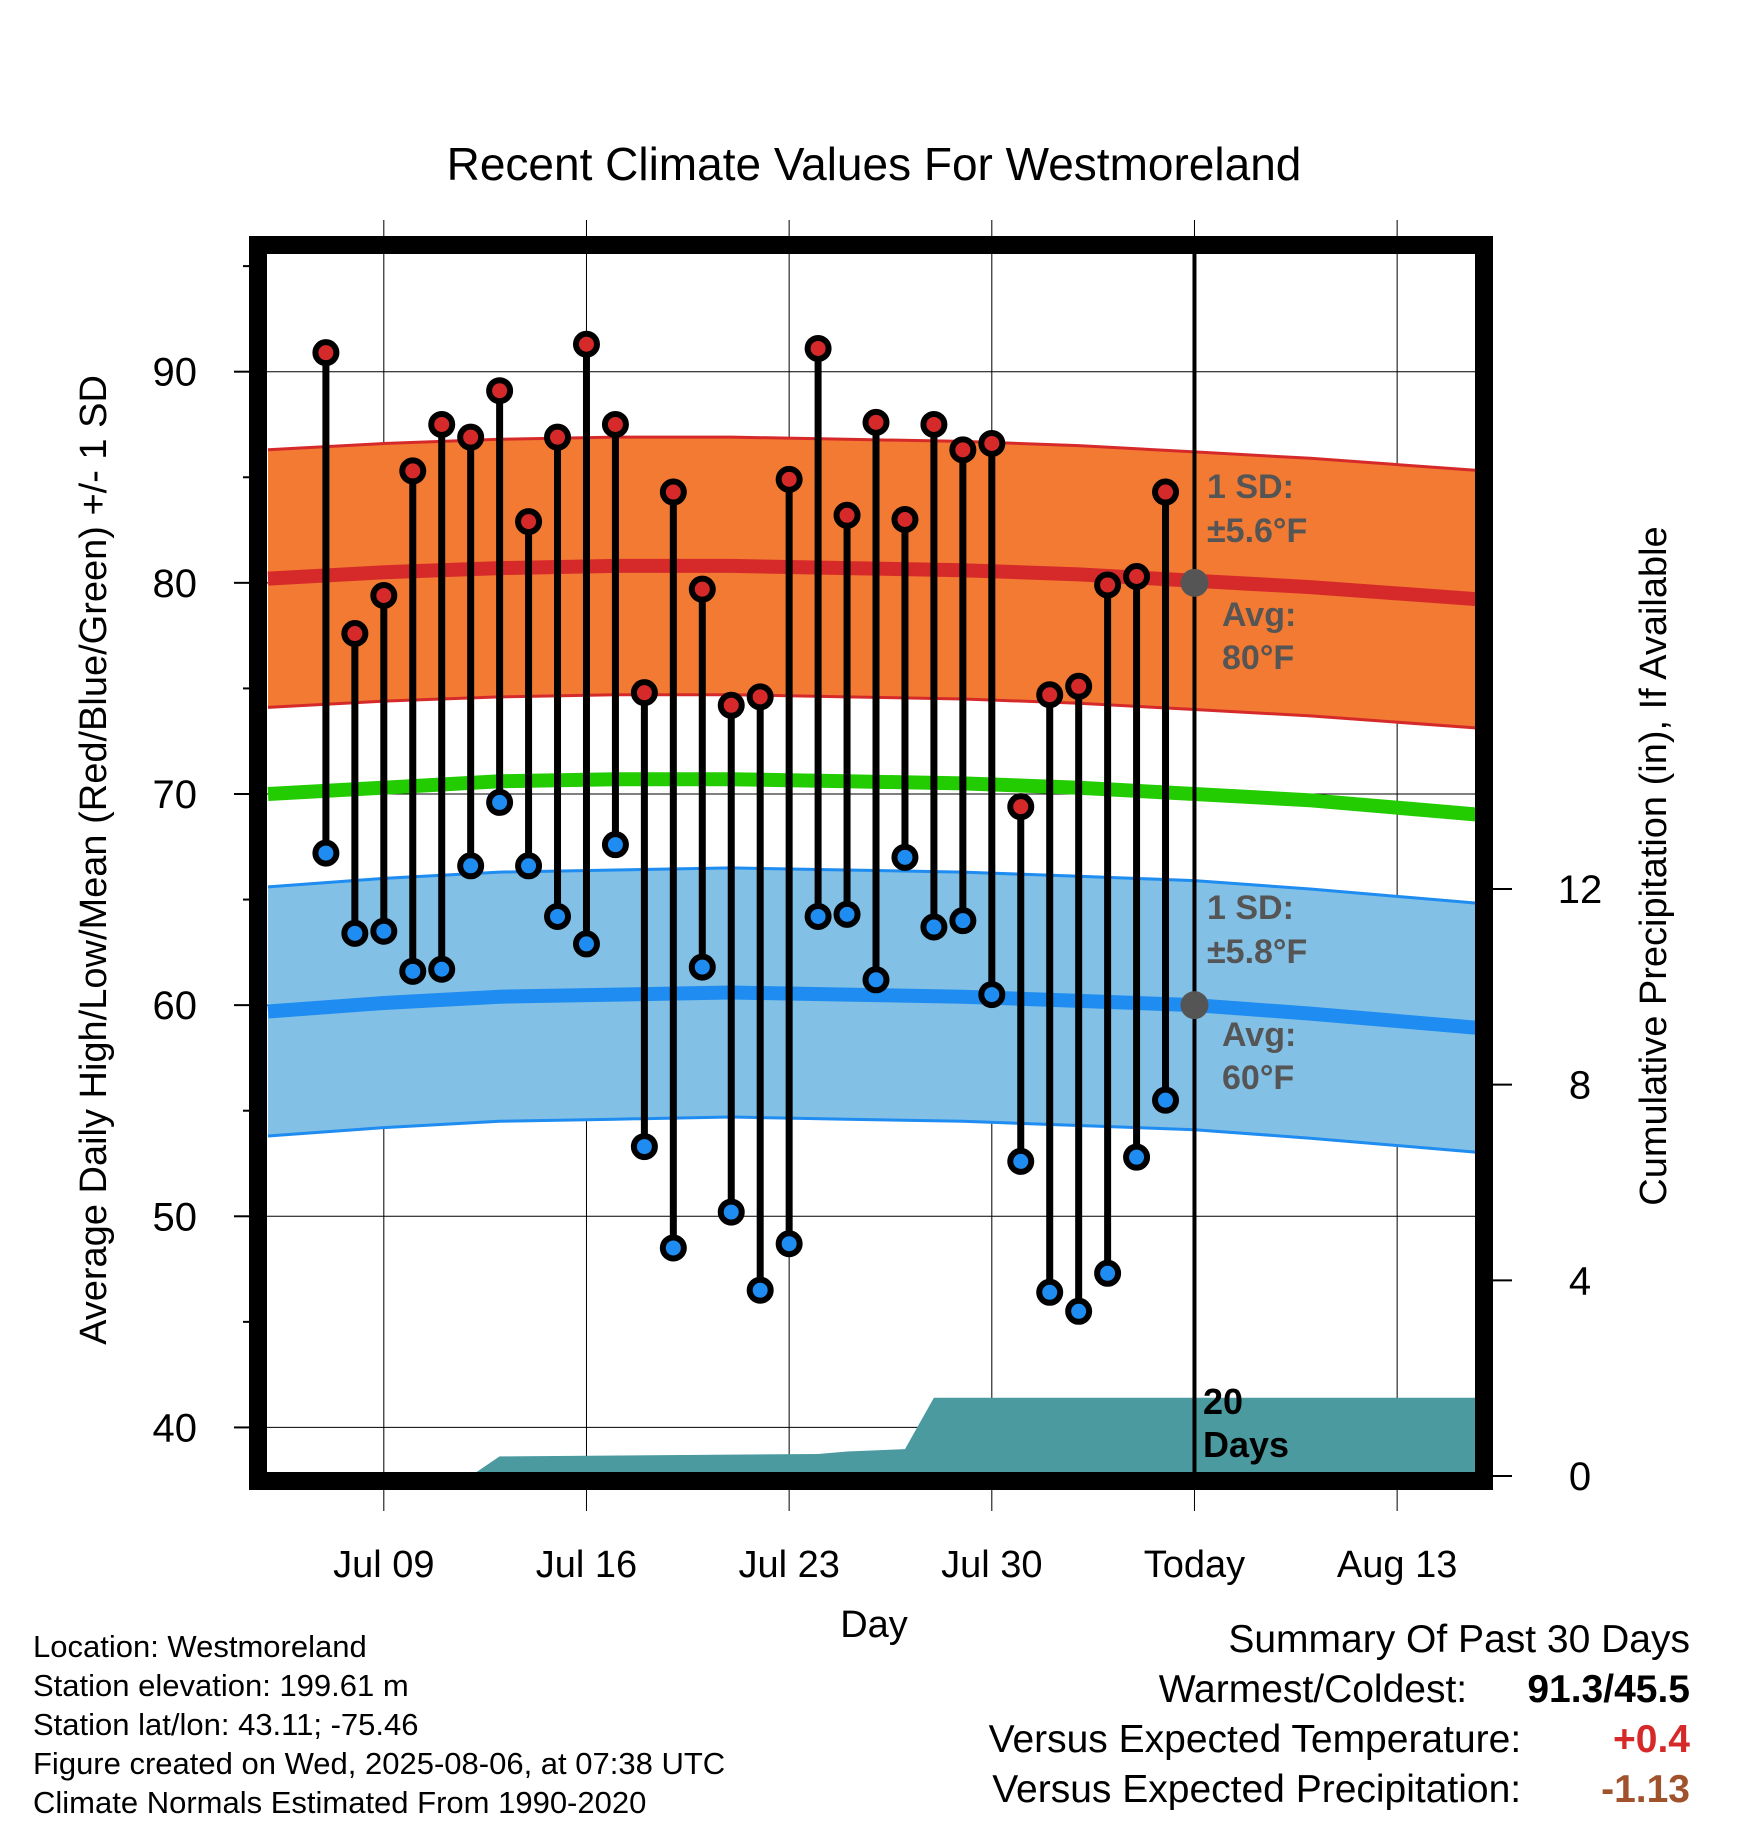  I want to click on warmest-coldest-value: 91.3/45.5, so click(1608, 1689).